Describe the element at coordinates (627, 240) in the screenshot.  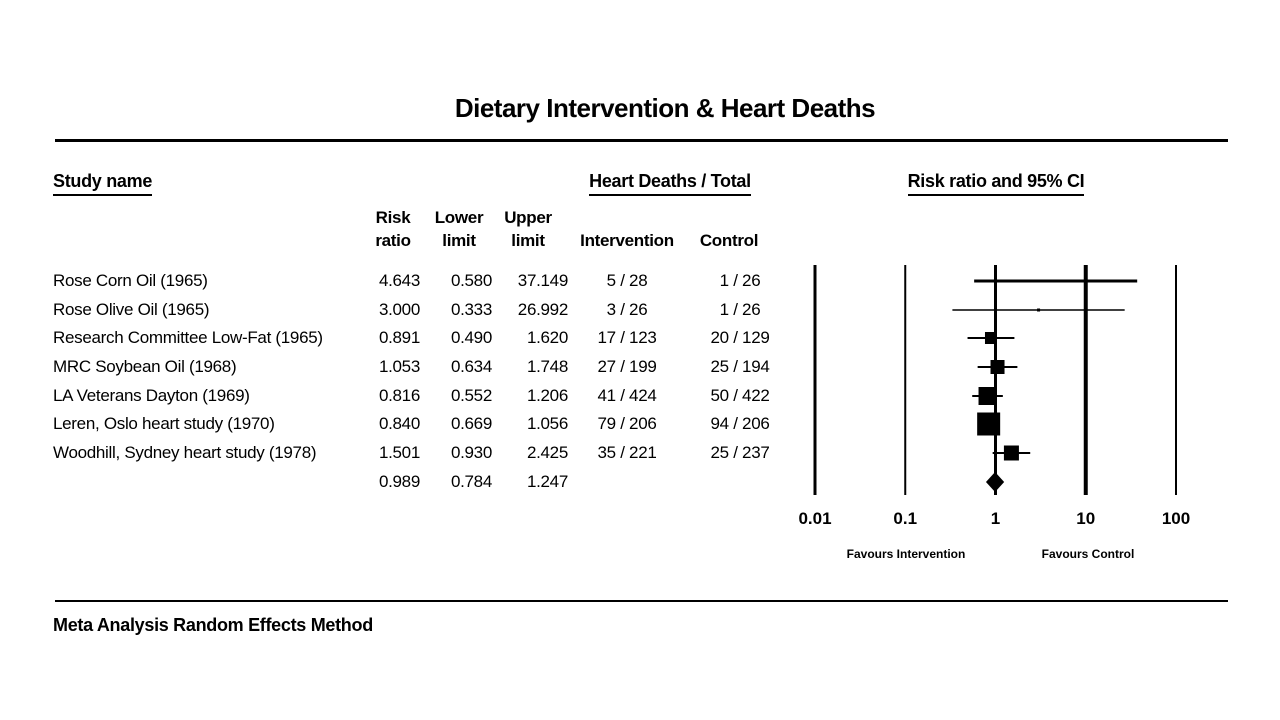
I see `intervention-header-label: Intervention` at that location.